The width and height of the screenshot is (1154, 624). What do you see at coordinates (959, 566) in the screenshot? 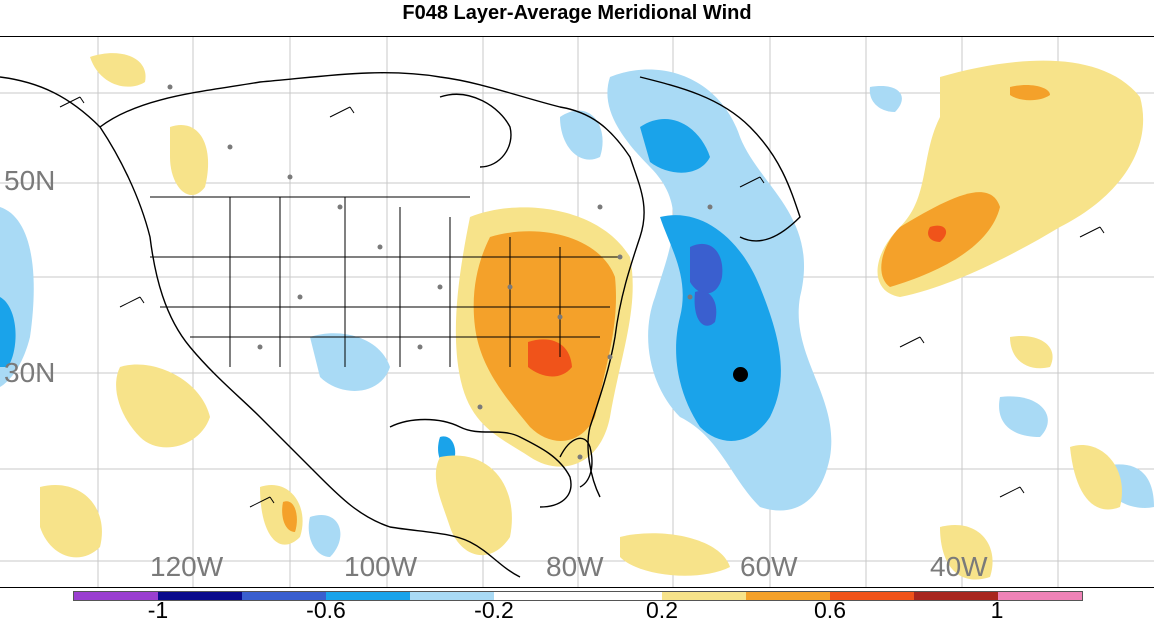
I see `lon-label-40w: 40W` at bounding box center [959, 566].